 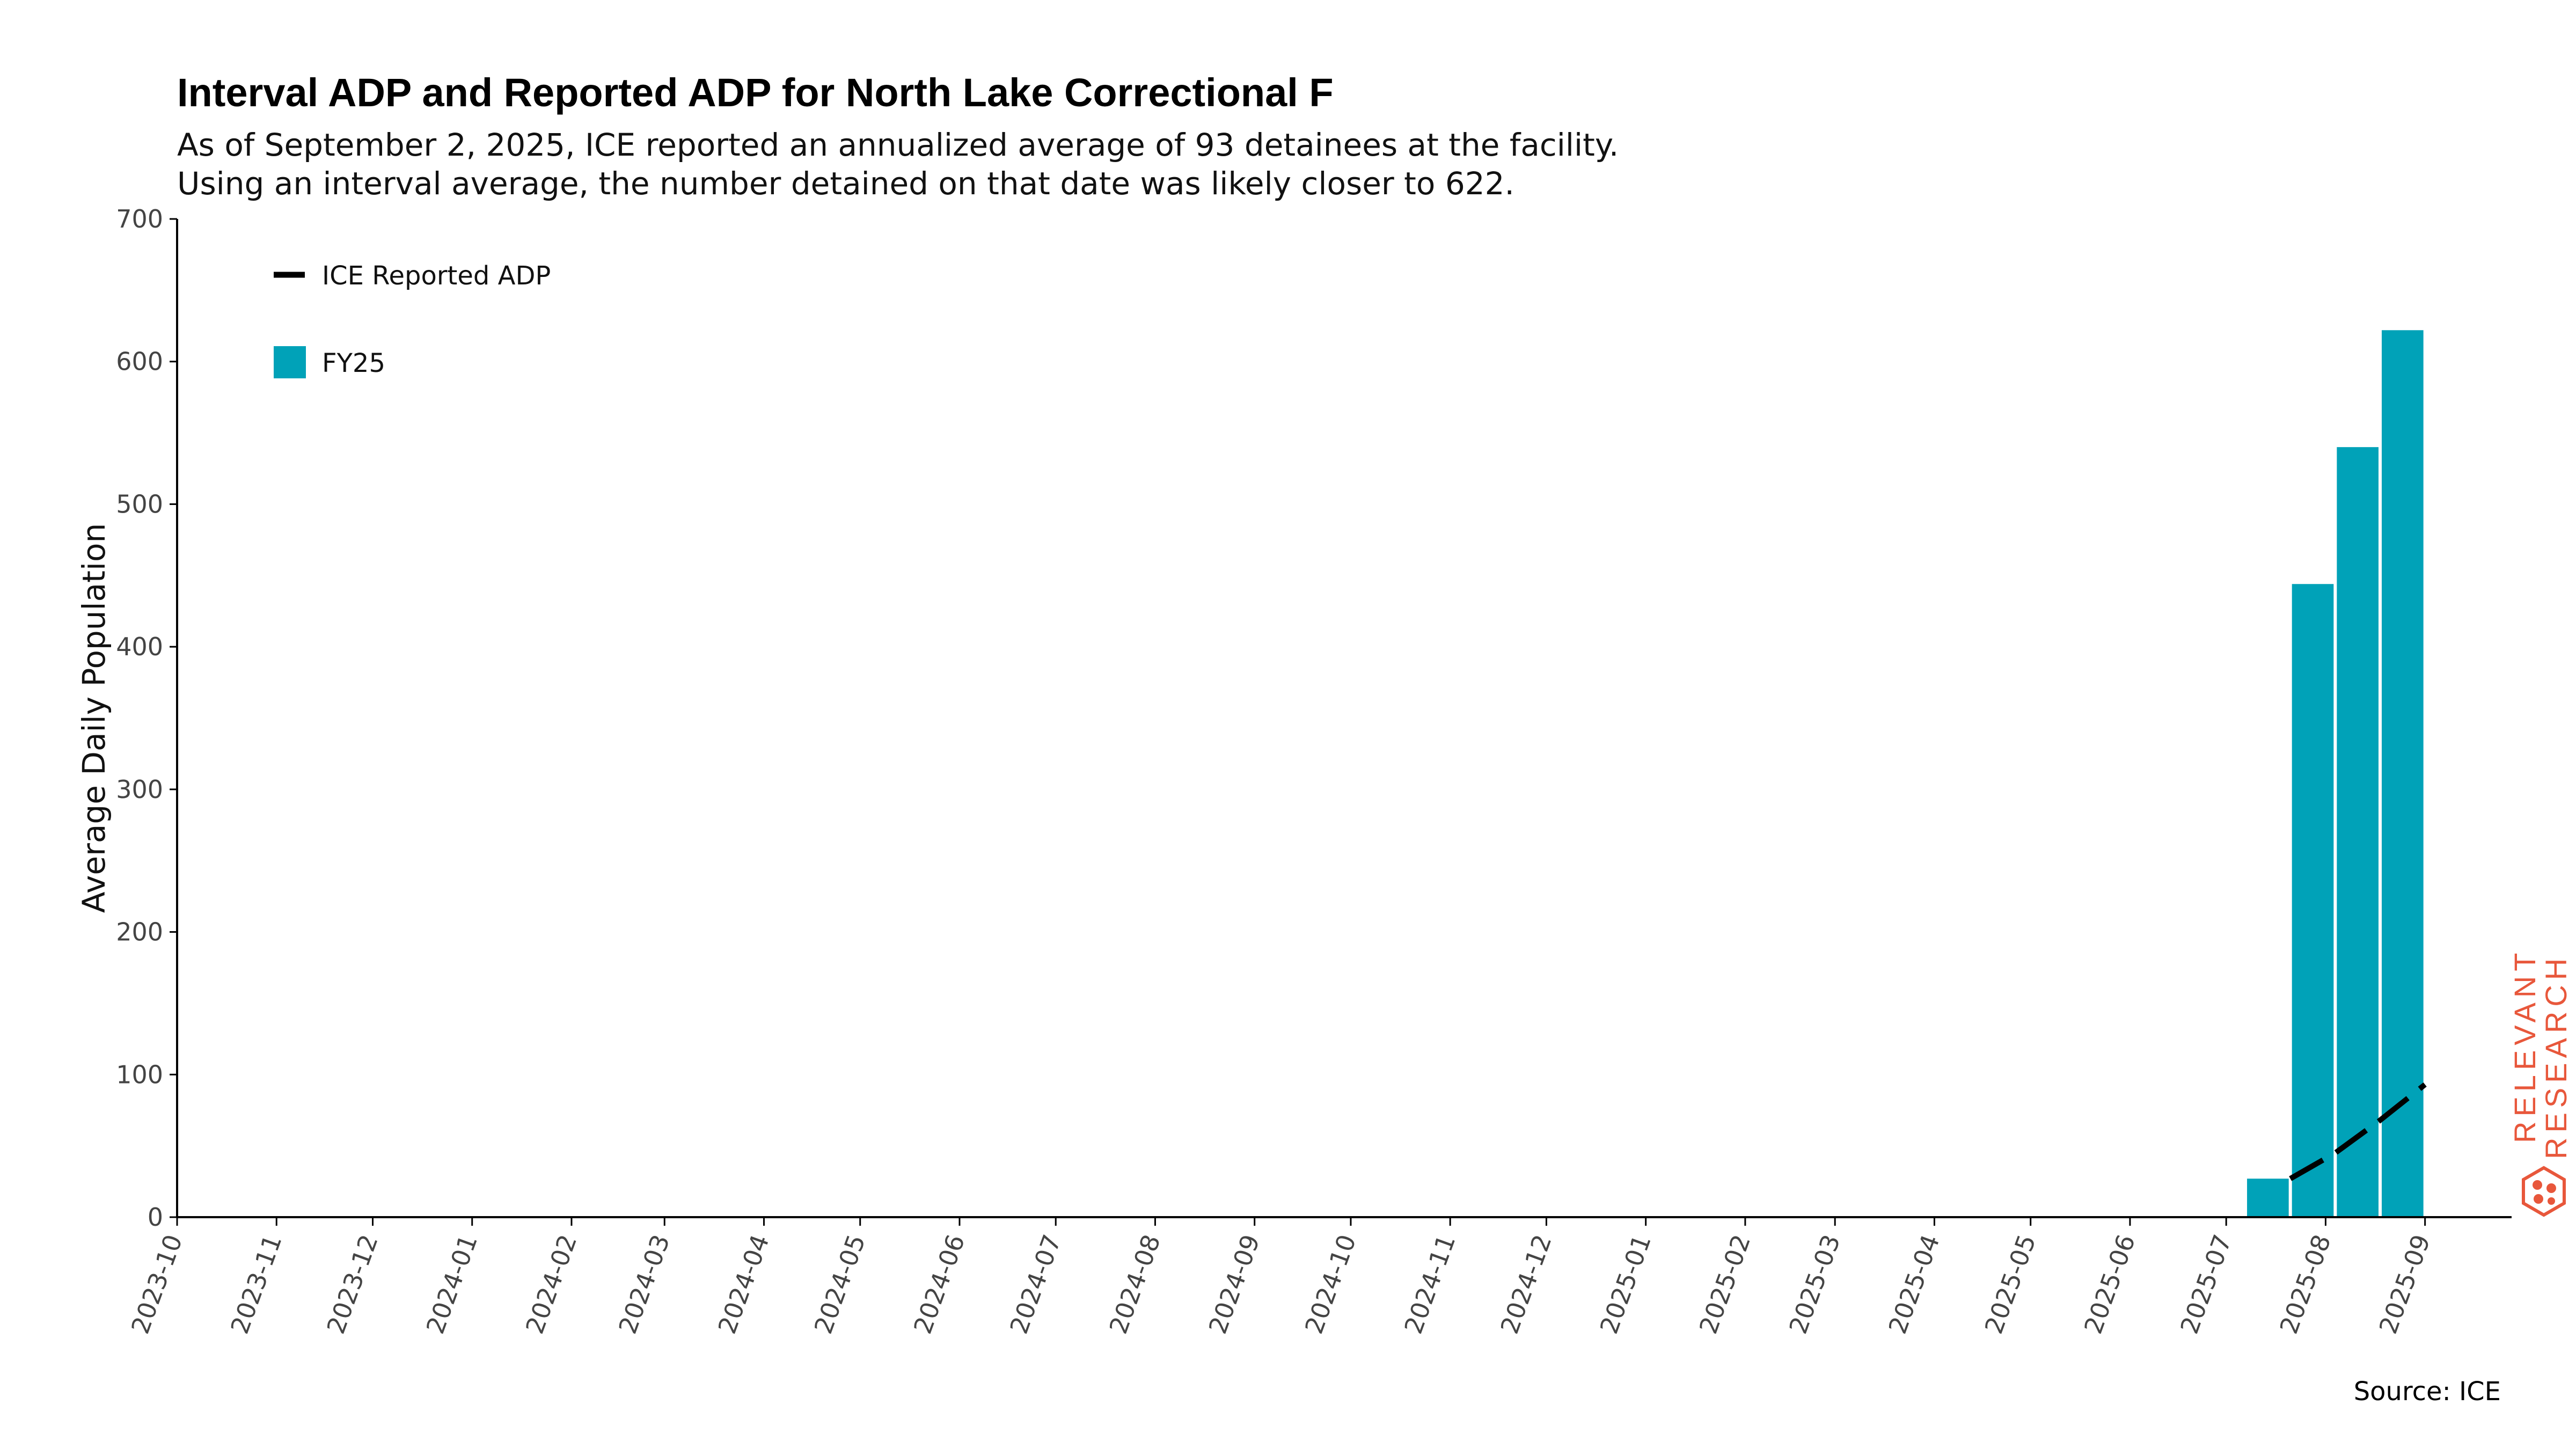 I want to click on legend-label-ice-reported-adp: ICE Reported ADP, so click(x=436, y=276).